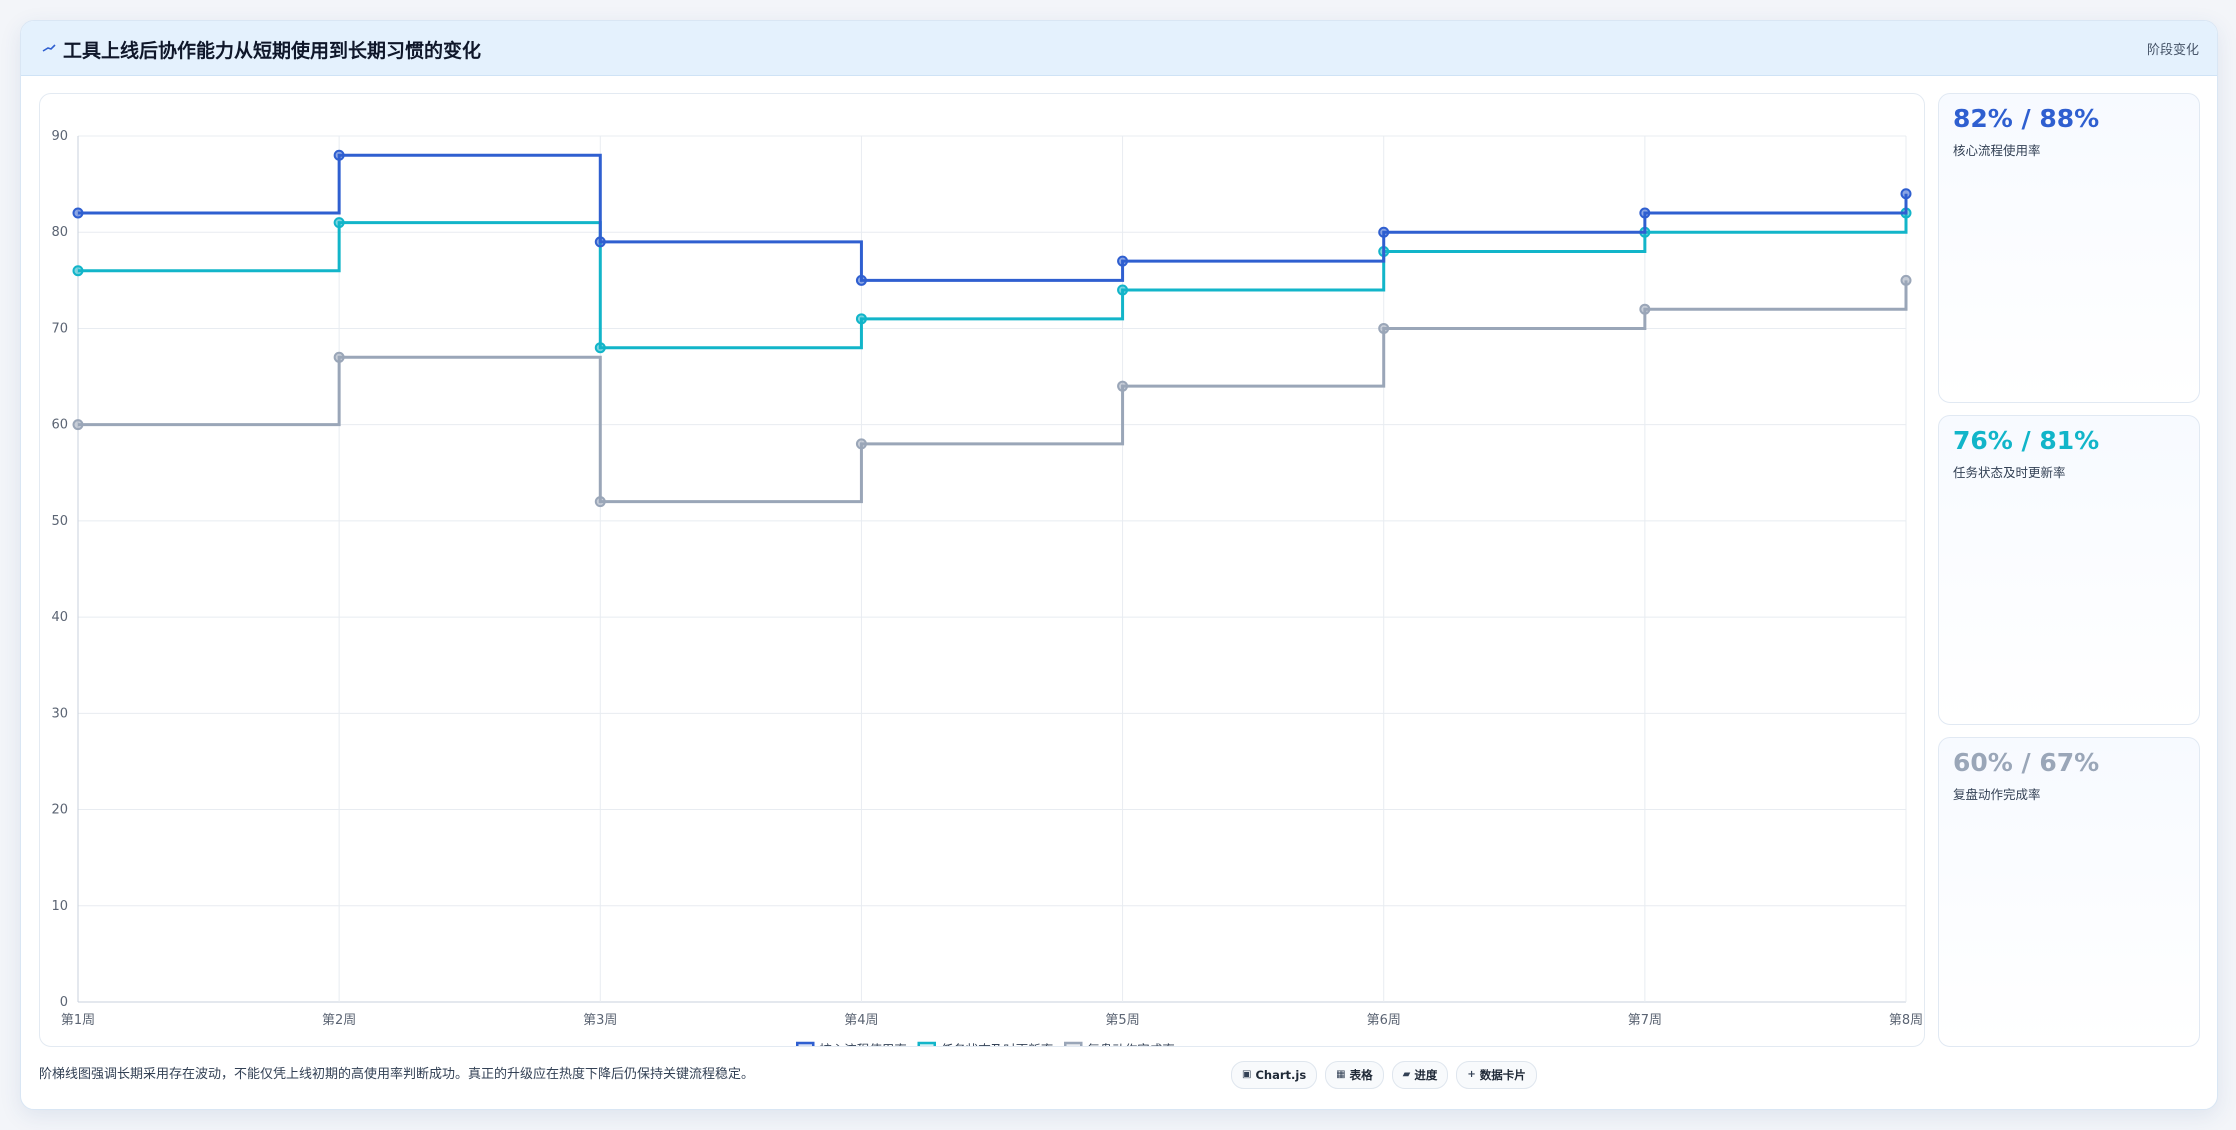 The width and height of the screenshot is (2236, 1130). I want to click on y-tick-label: 70, so click(59, 328).